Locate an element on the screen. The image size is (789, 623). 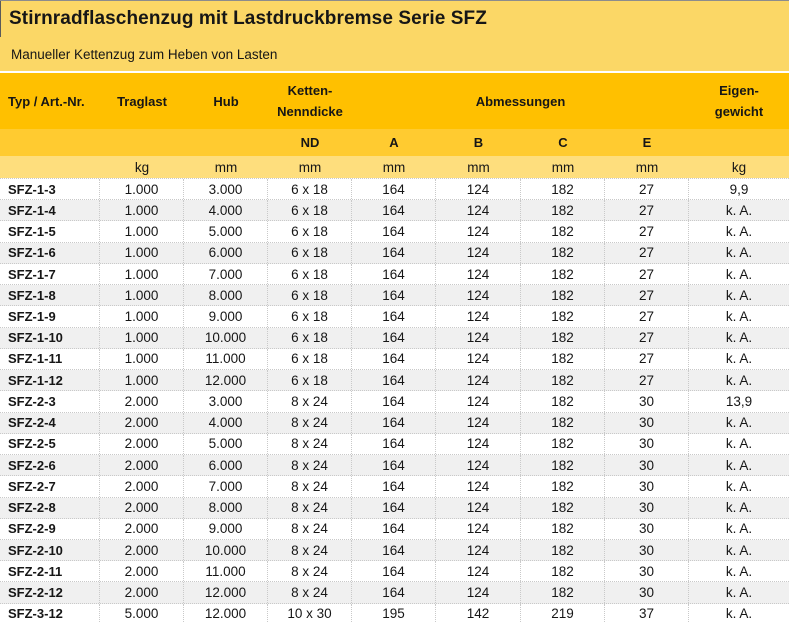
table-row: SFZ-1-3 1.000 3.000 6 x 18 164 124 182 27 9,9 is located at coordinates (394, 190).